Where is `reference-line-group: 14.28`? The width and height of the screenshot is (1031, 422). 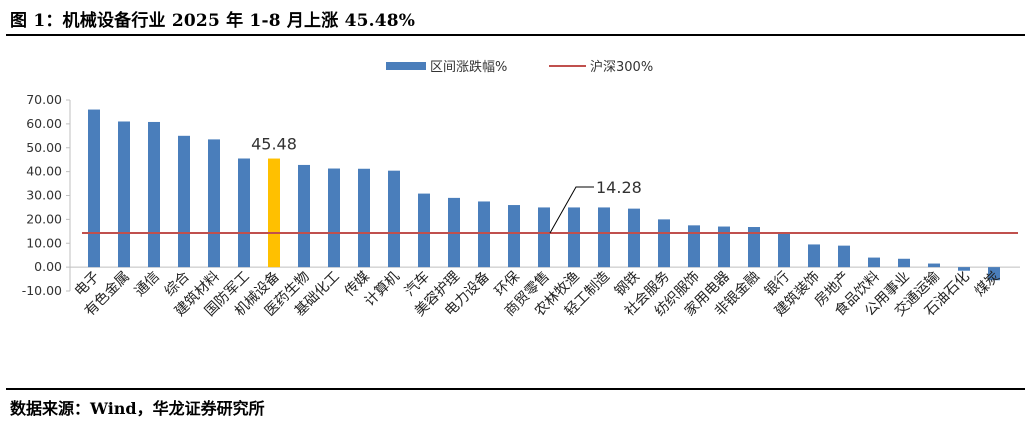 reference-line-group: 14.28 is located at coordinates (550, 206).